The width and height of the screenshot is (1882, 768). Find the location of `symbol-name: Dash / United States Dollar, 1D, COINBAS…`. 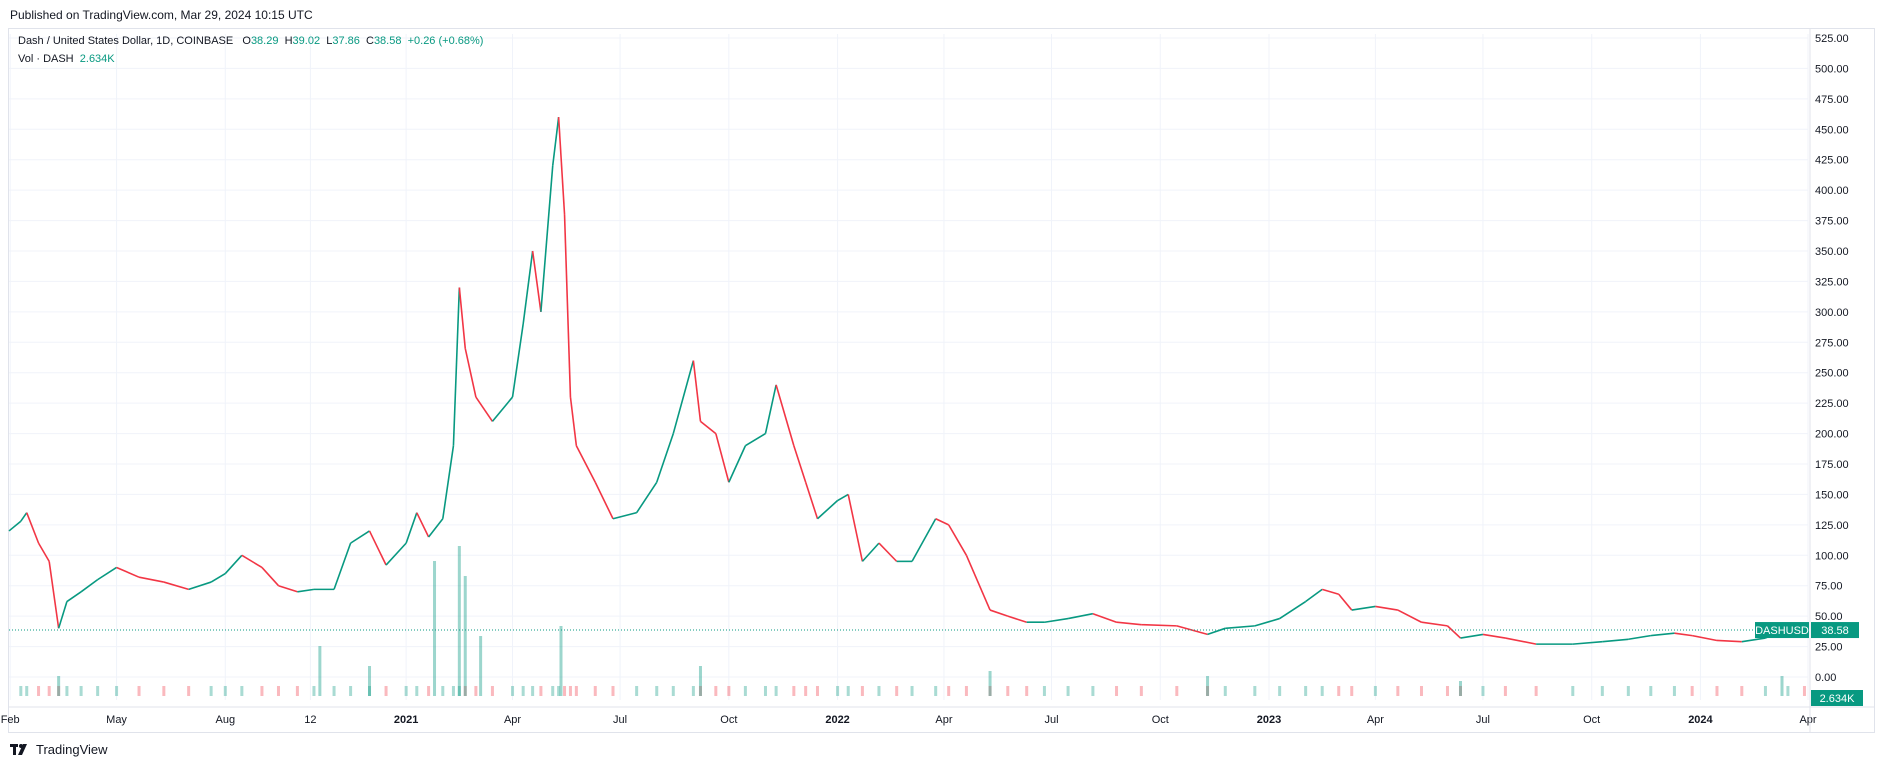

symbol-name: Dash / United States Dollar, 1D, COINBAS… is located at coordinates (126, 41).